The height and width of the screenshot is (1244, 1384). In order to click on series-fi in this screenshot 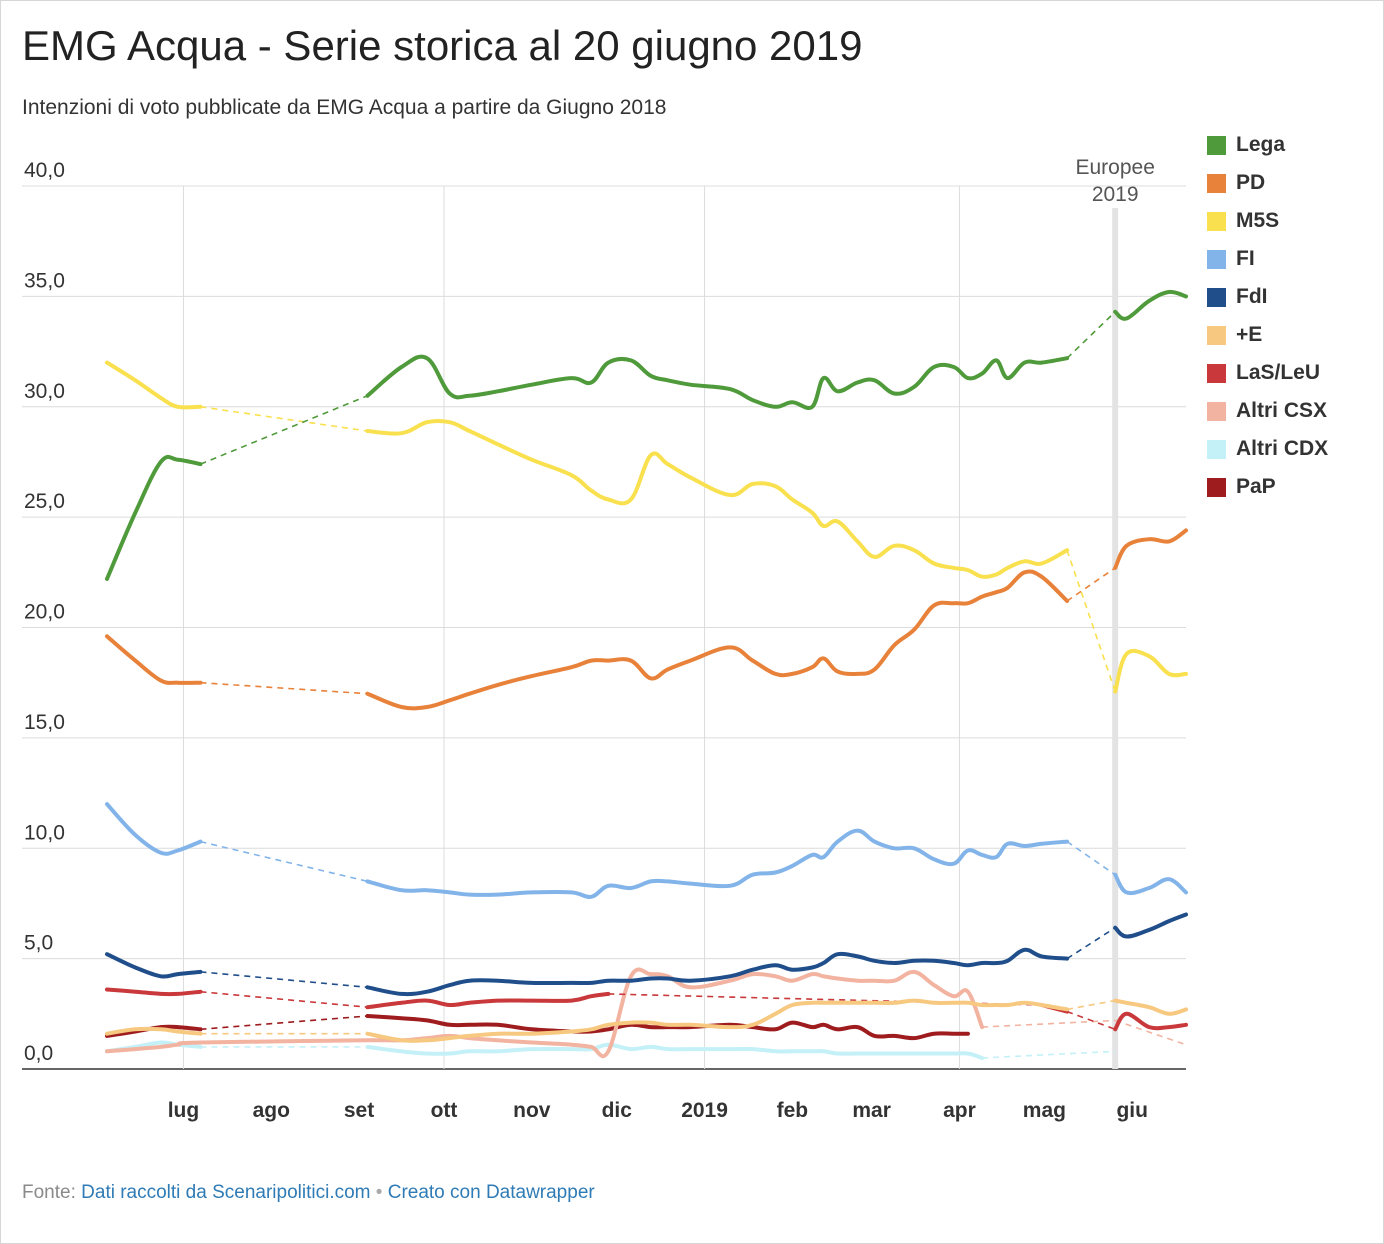, I will do `click(646, 850)`.